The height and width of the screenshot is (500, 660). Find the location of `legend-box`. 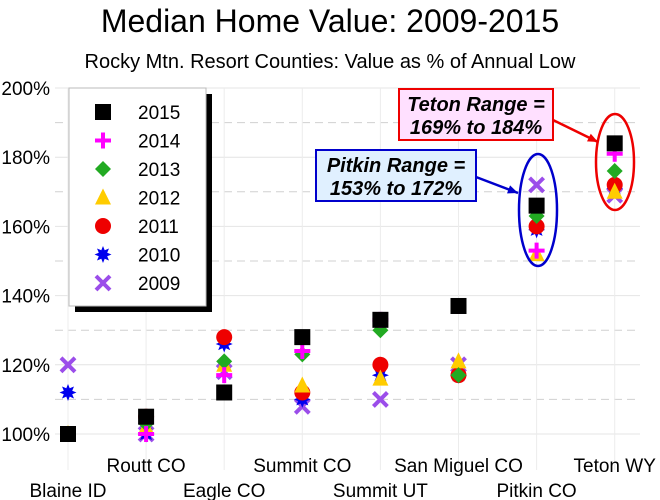

legend-box is located at coordinates (137, 197).